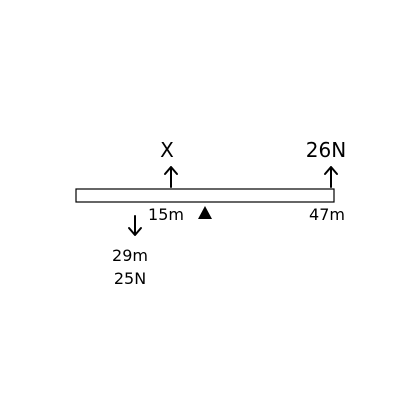  I want to click on force-x-label: X, so click(167, 150).